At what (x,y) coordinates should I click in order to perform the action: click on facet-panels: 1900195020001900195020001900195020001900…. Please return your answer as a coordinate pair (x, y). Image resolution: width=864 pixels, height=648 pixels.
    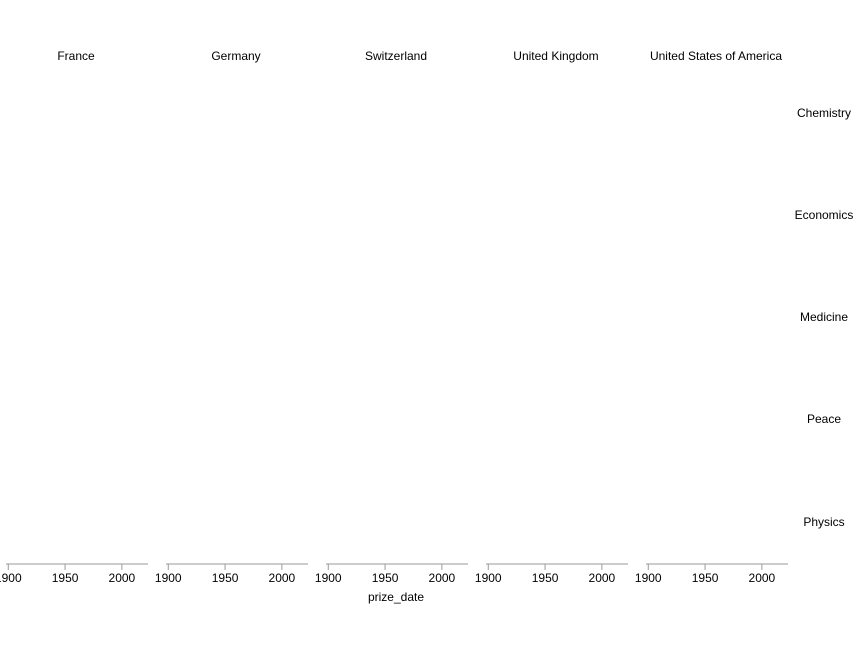
    Looking at the image, I should click on (394, 574).